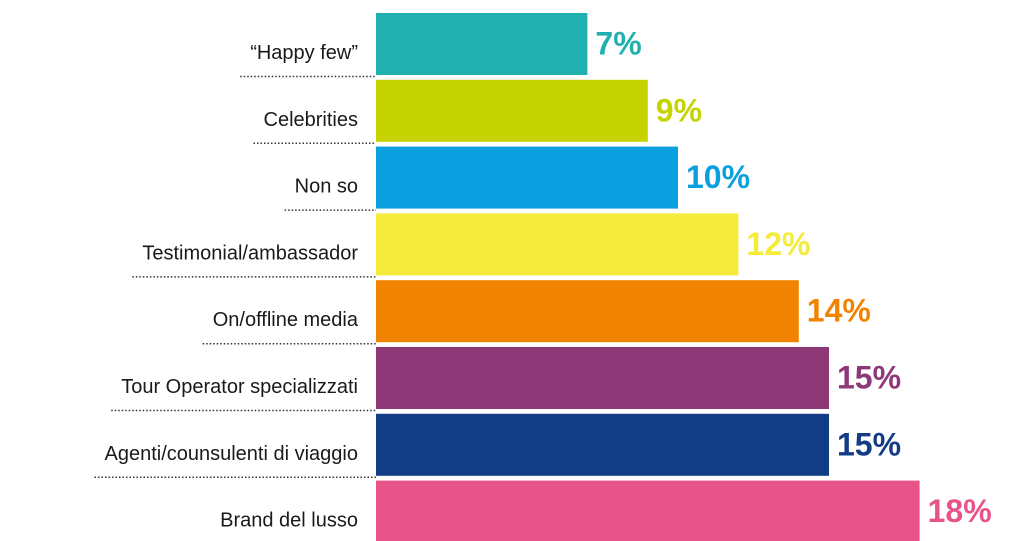  Describe the element at coordinates (304, 53) in the screenshot. I see `category-label: “Happy few”` at that location.